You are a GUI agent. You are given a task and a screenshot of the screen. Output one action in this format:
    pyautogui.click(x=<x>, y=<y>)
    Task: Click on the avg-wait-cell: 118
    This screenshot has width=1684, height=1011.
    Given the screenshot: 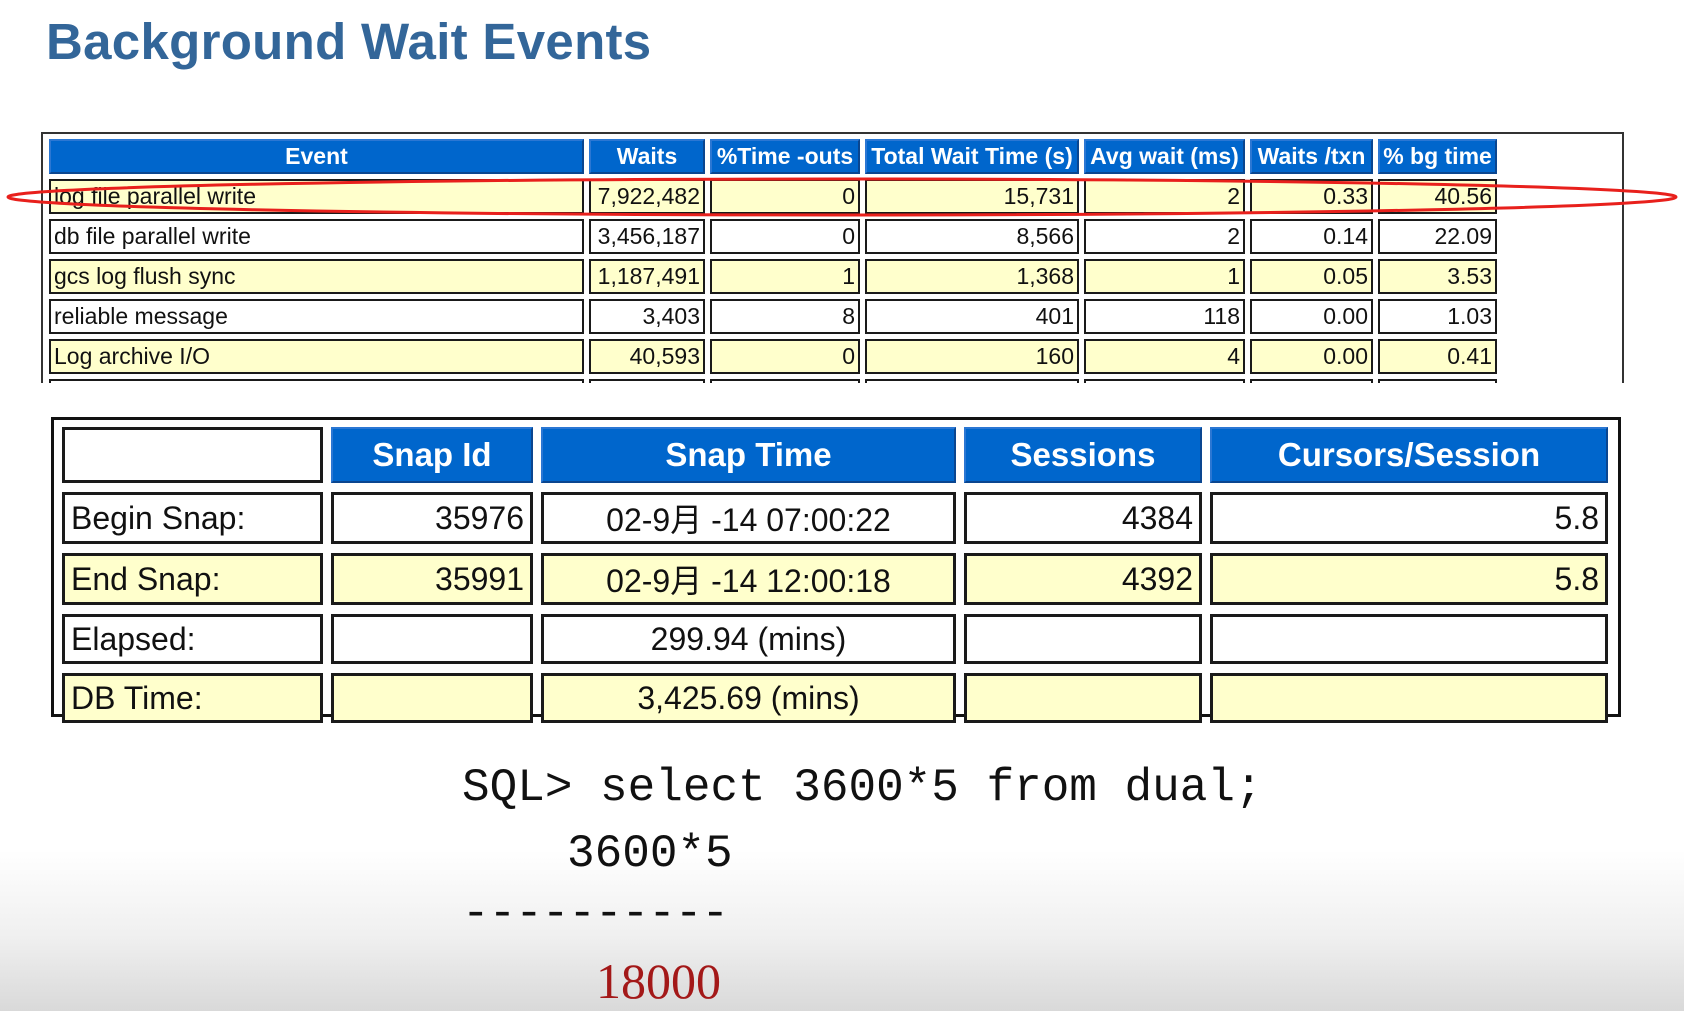 What is the action you would take?
    pyautogui.click(x=1164, y=316)
    